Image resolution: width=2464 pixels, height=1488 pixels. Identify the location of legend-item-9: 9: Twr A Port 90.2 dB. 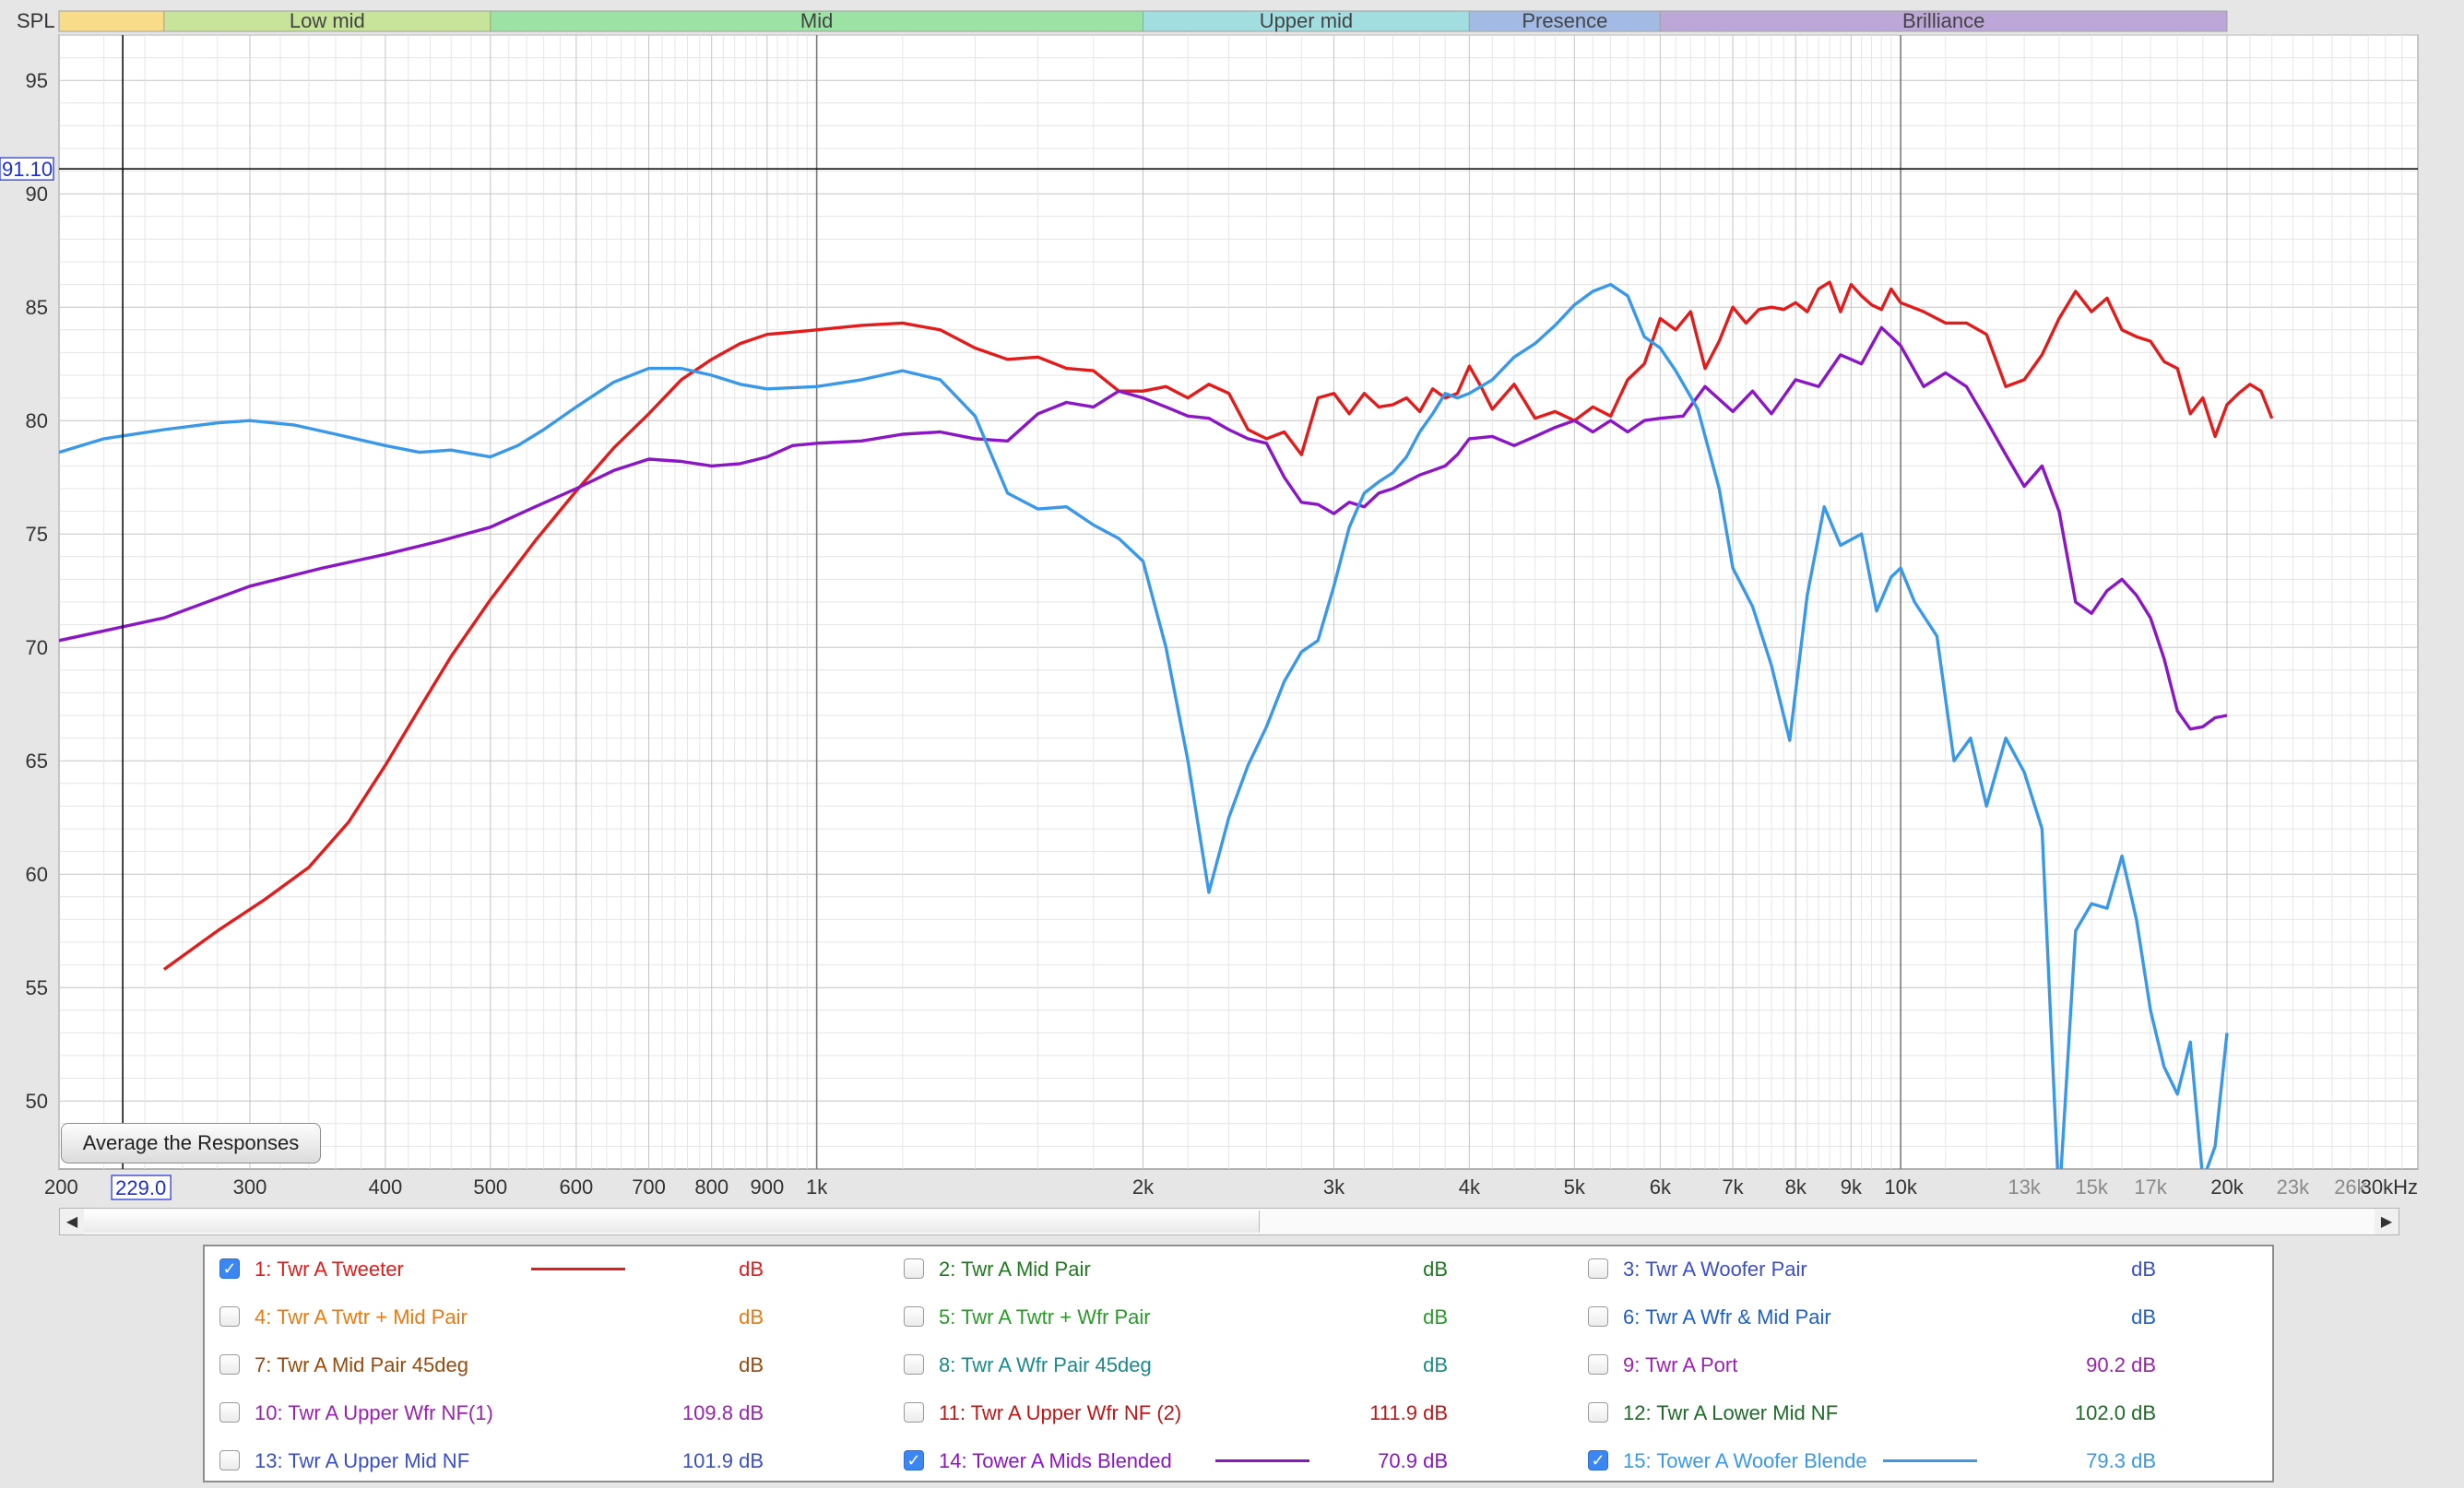
(1915, 1364).